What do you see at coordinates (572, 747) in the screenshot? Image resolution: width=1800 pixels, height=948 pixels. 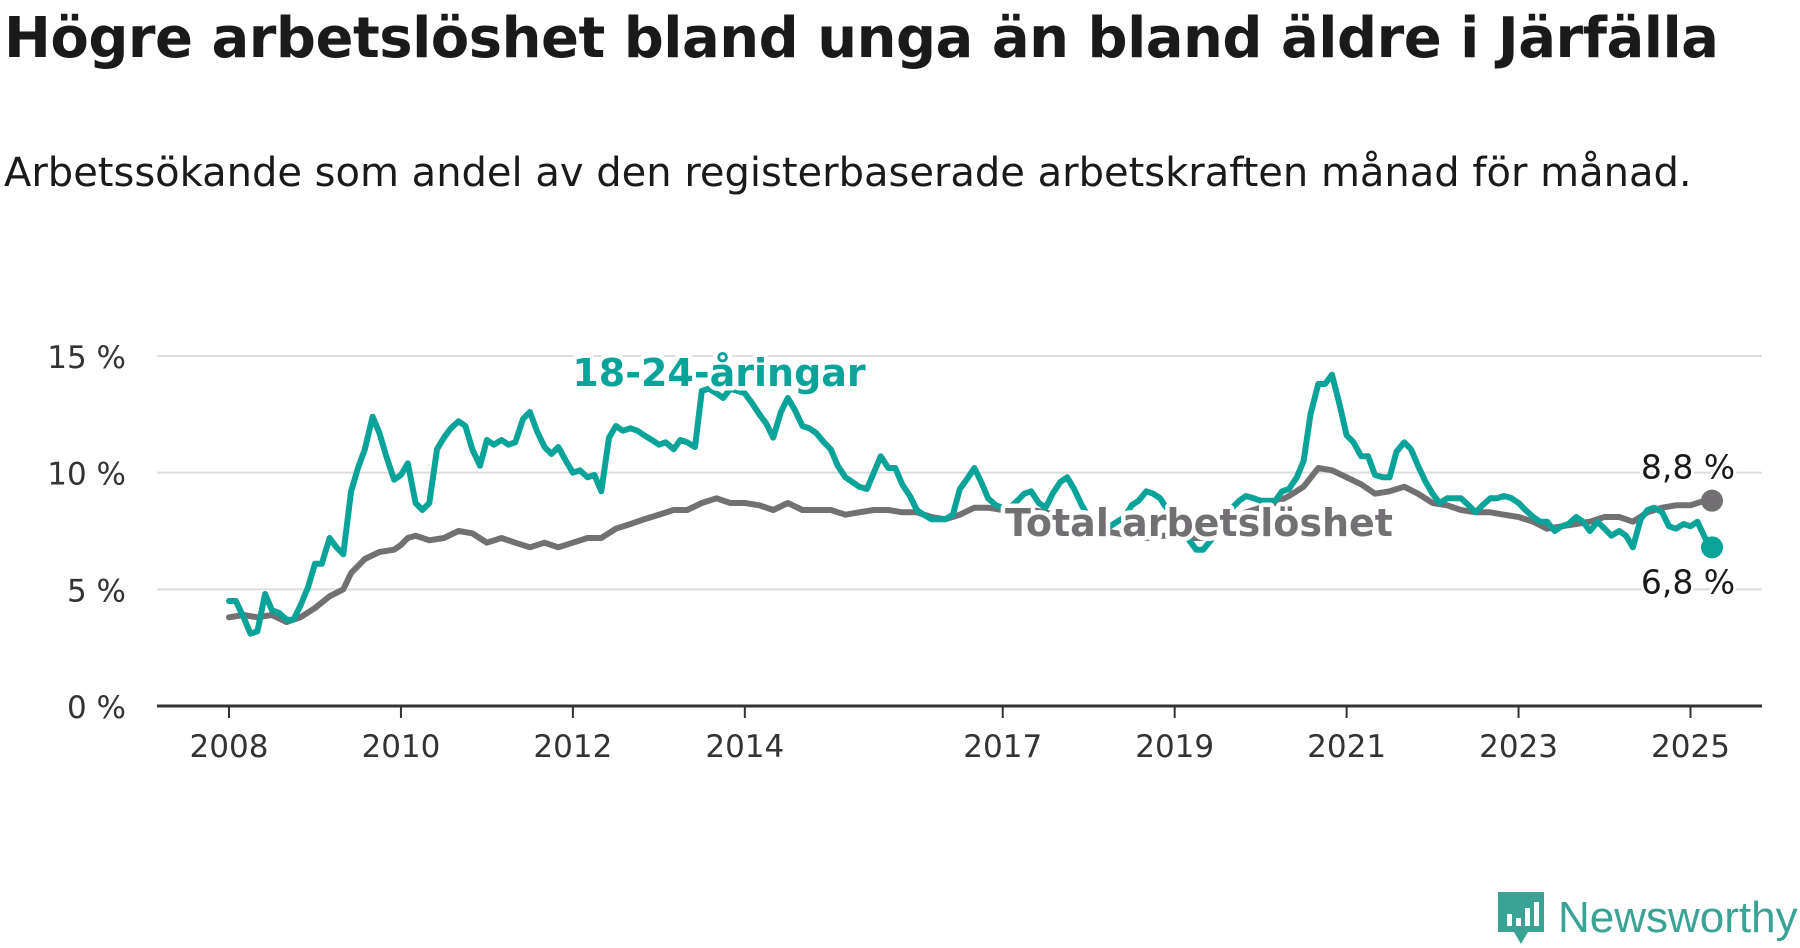 I see `x-tick-label: 2012` at bounding box center [572, 747].